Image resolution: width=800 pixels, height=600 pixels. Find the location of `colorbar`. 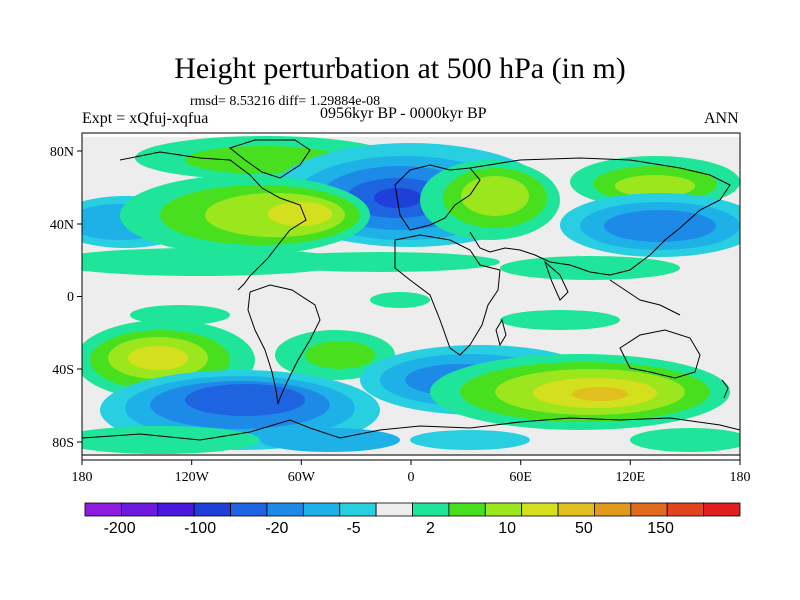

colorbar is located at coordinates (412, 509).